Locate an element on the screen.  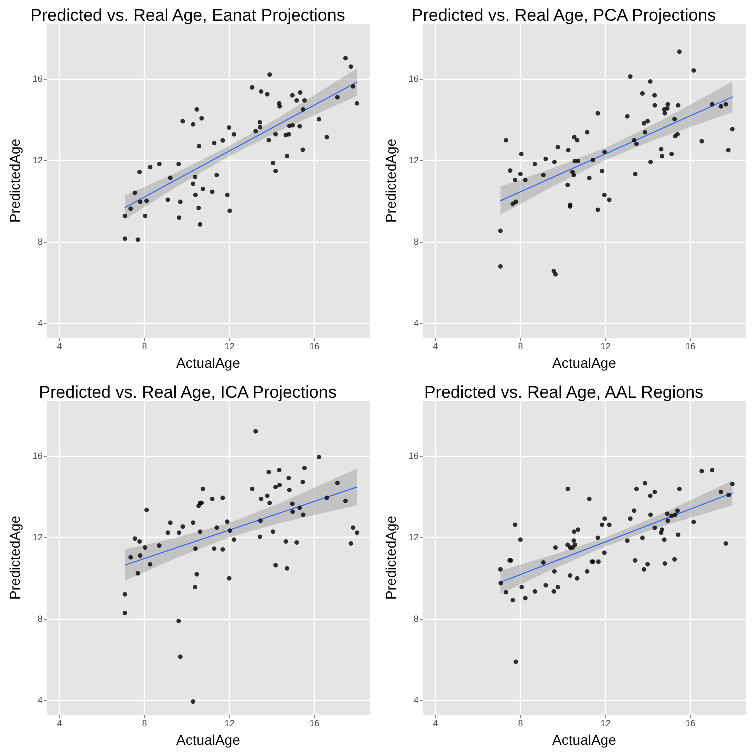
chart-title: Predicted vs. Real Age, ICA Projections is located at coordinates (188, 392).